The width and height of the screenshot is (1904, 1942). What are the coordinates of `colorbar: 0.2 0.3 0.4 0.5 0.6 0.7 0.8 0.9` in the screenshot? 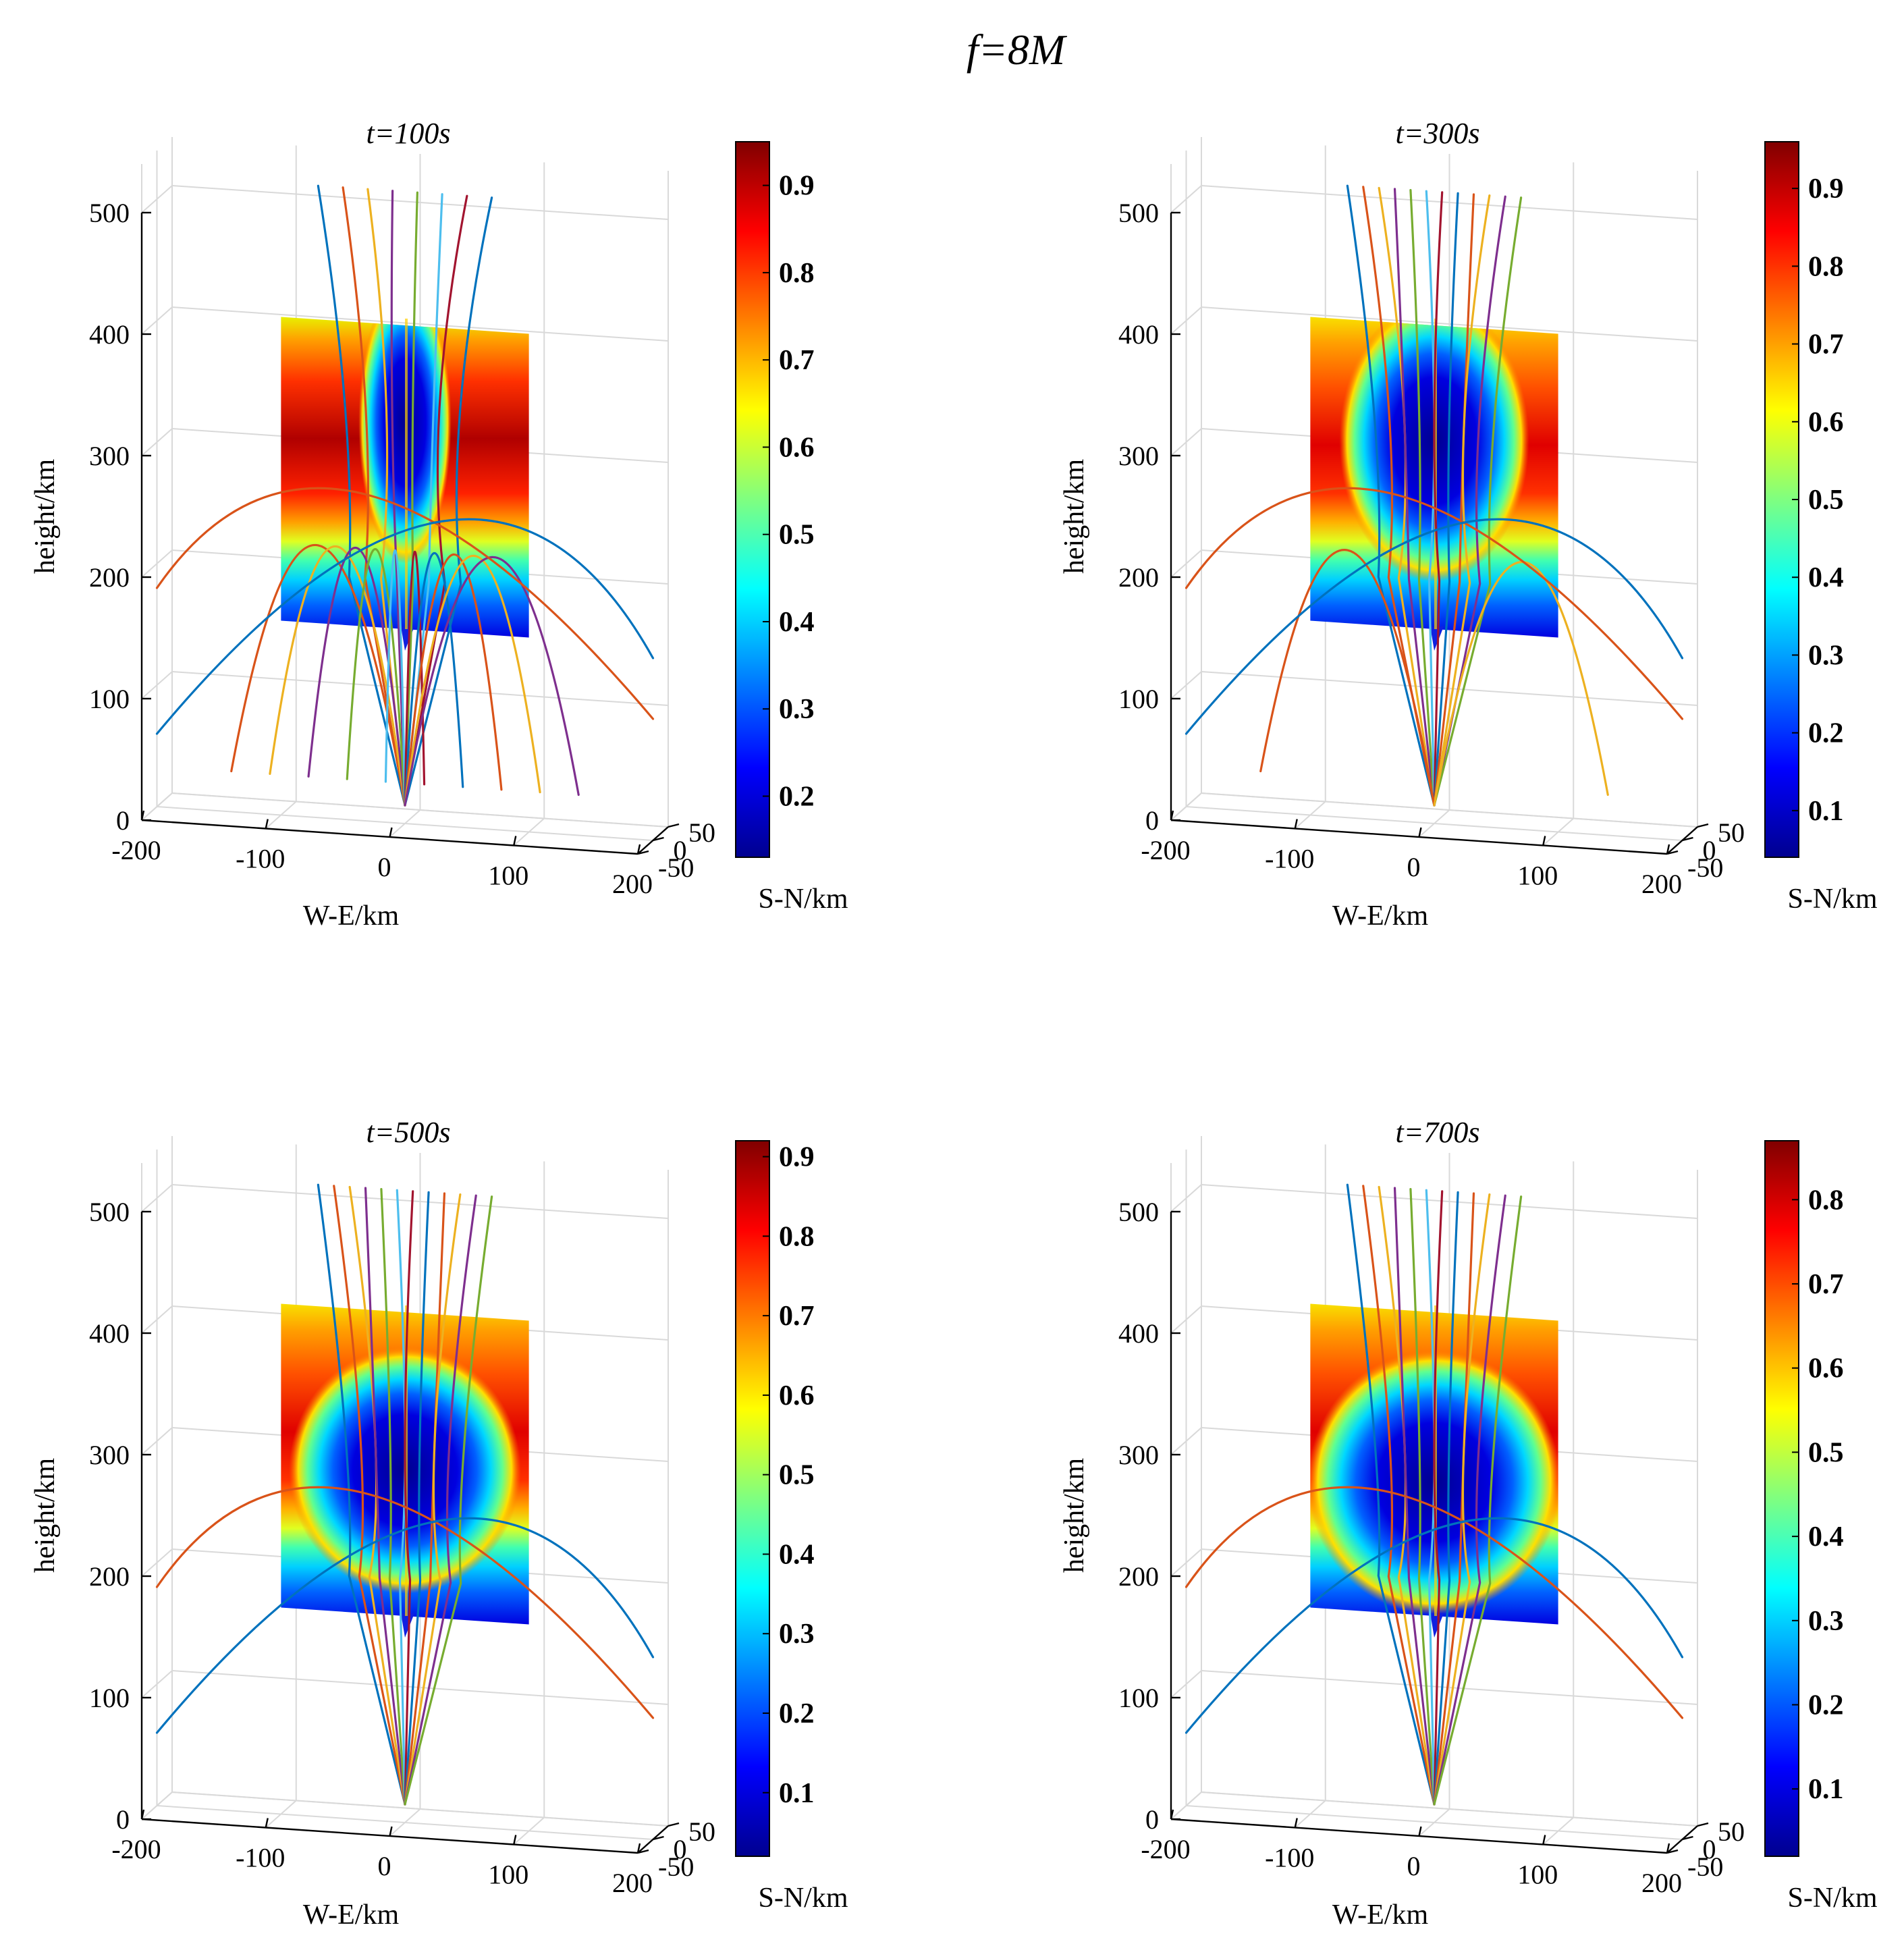 It's located at (775, 499).